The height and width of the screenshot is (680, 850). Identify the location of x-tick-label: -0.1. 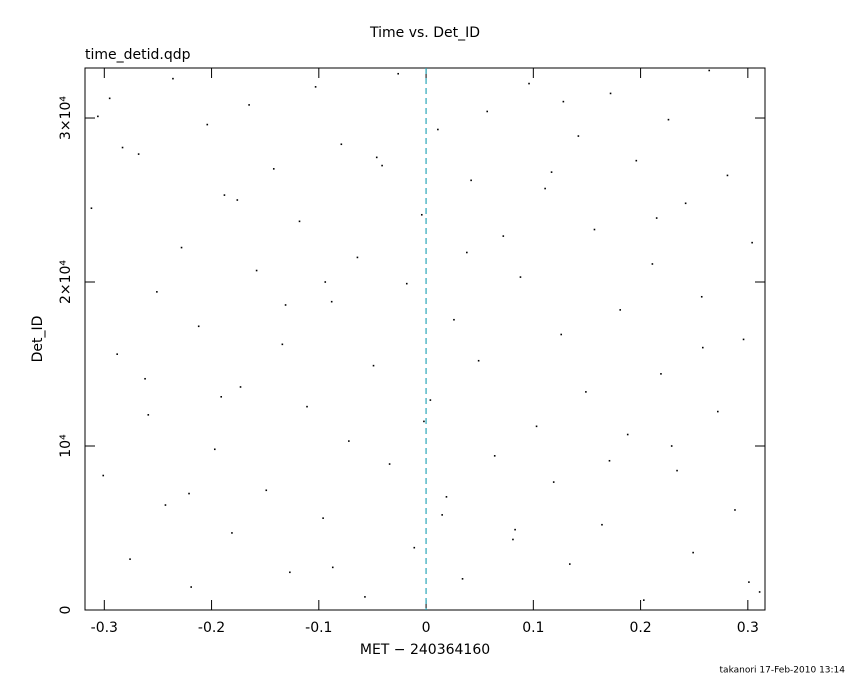
(318, 628).